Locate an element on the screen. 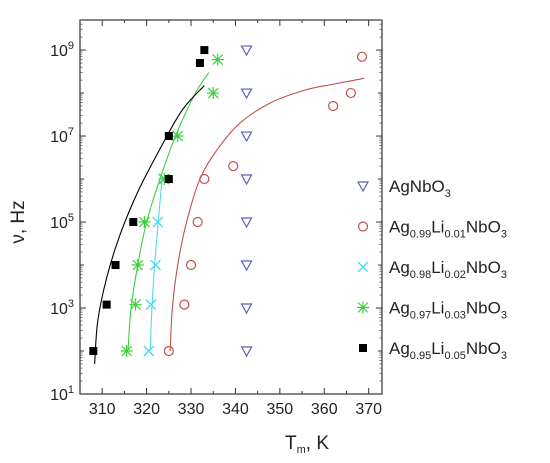 The width and height of the screenshot is (550, 463). x-tick-label: 330 is located at coordinates (191, 409).